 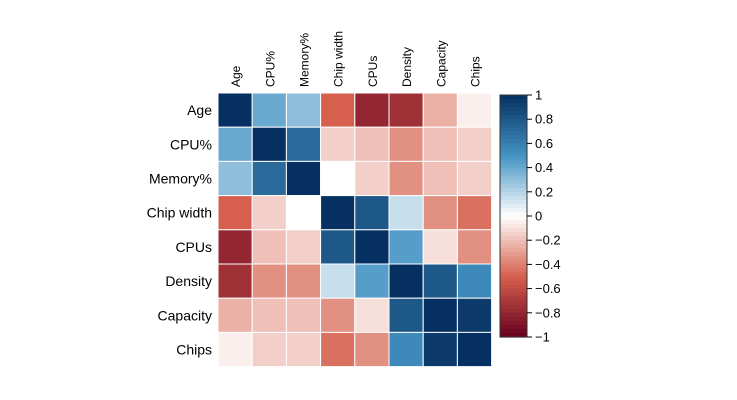 I want to click on column-label: Memory%, so click(x=305, y=60).